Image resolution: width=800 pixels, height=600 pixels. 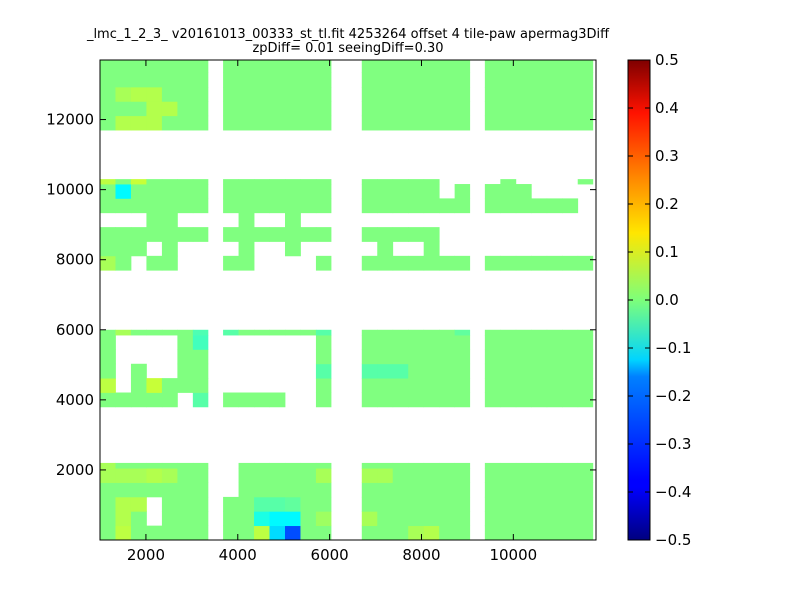 What do you see at coordinates (75, 400) in the screenshot?
I see `y-tick-label: 4000` at bounding box center [75, 400].